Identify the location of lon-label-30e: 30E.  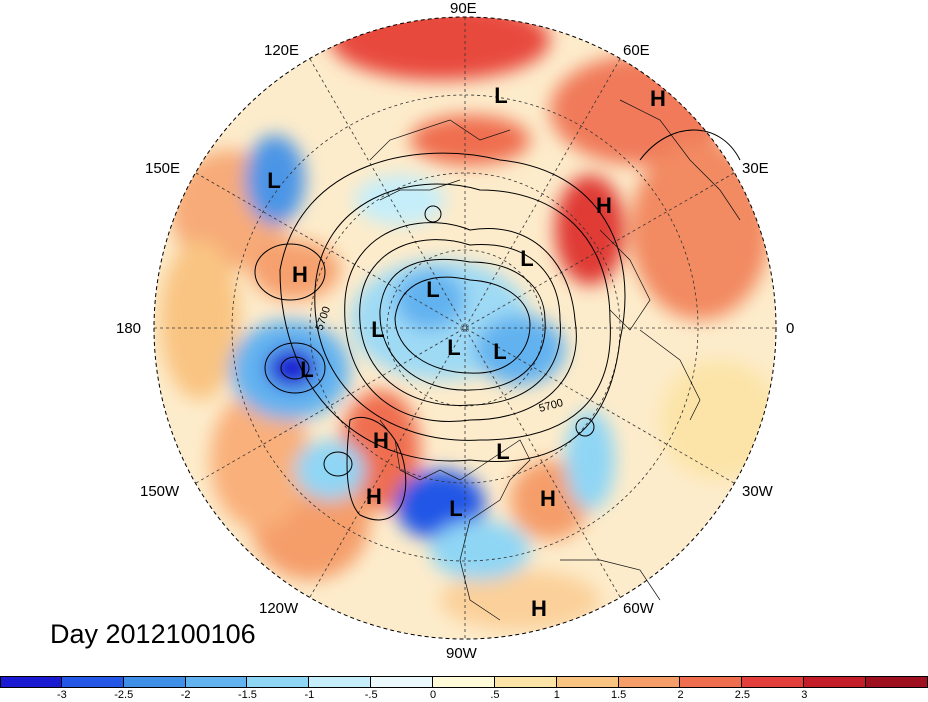
(755, 168).